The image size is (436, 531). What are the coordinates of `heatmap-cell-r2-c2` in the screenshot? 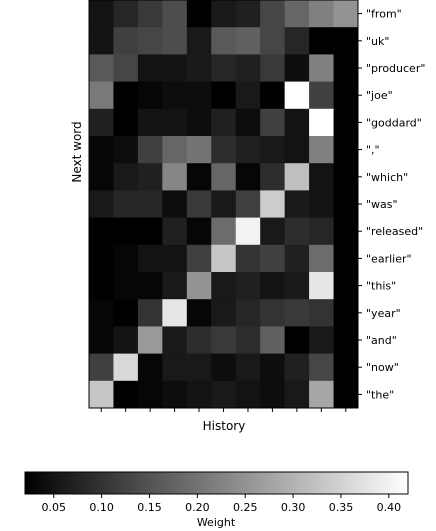 It's located at (150, 68).